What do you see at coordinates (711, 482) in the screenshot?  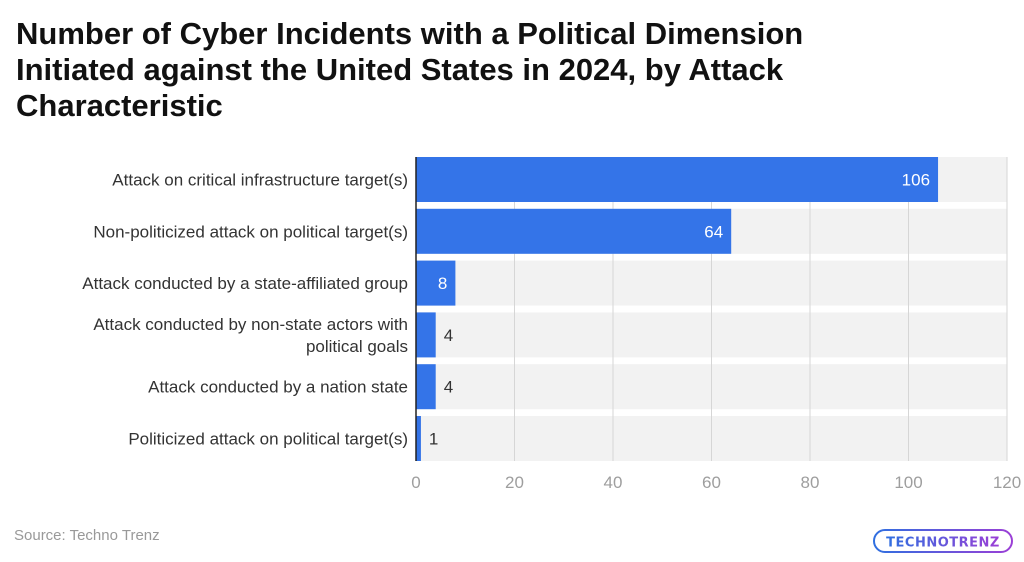 I see `x-tick-label: 60` at bounding box center [711, 482].